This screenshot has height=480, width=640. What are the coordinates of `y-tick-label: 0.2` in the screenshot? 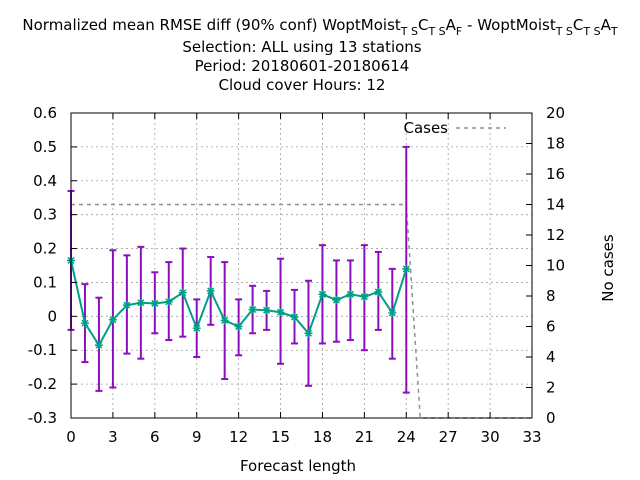 It's located at (45, 249).